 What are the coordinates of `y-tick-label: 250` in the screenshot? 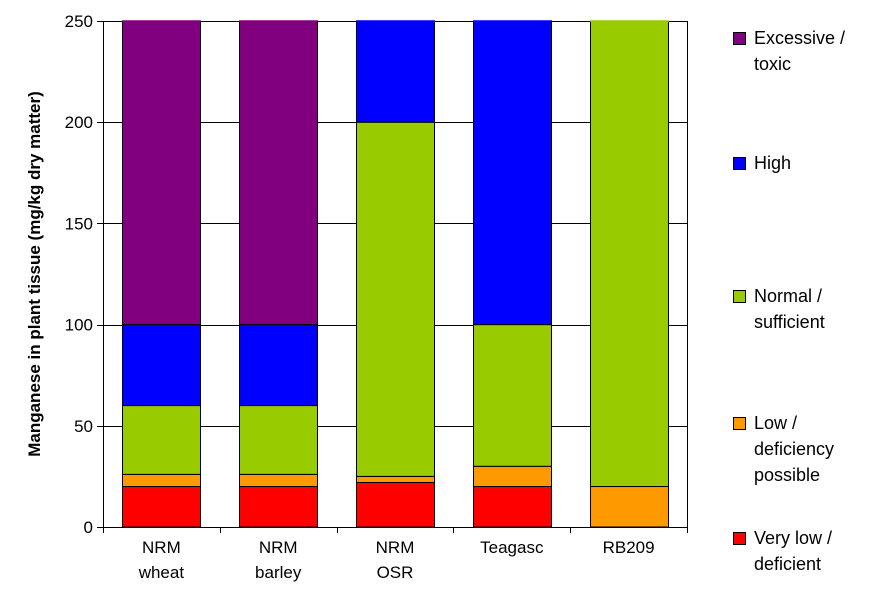 It's located at (79, 21).